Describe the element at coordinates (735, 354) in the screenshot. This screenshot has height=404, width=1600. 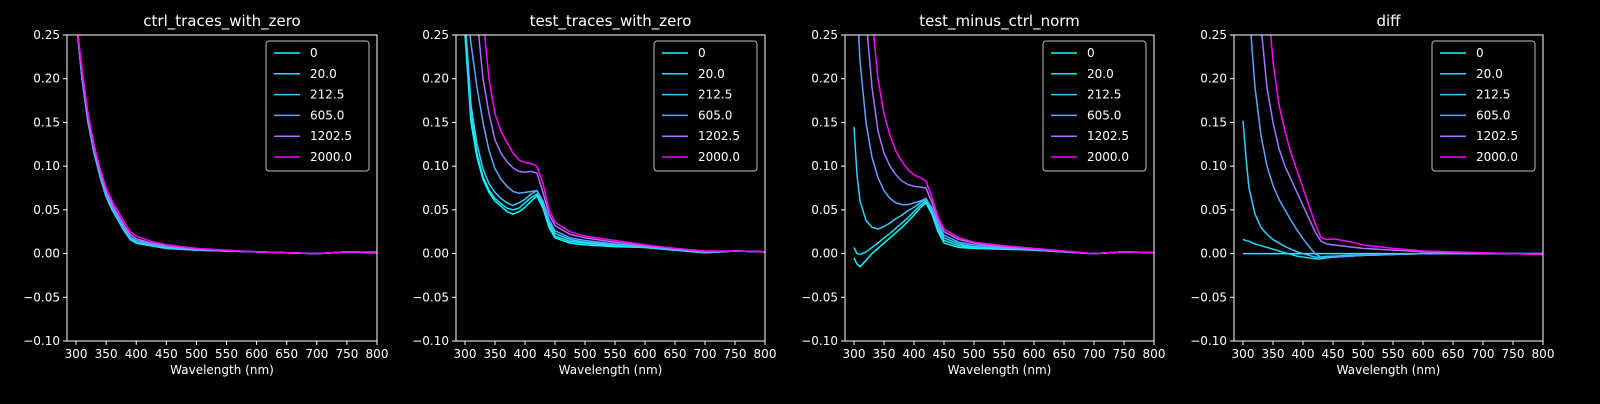
I see `x-tick-label: 750` at that location.